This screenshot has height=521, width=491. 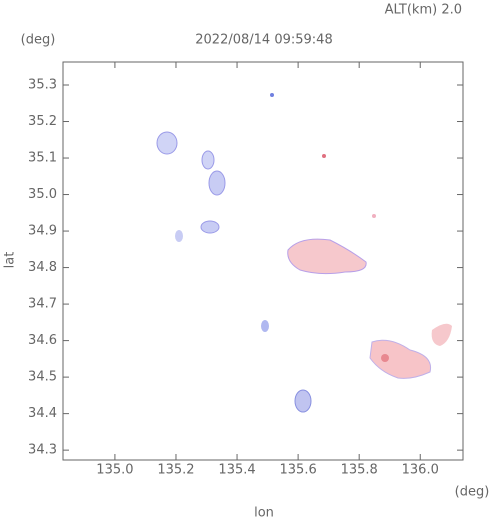 What do you see at coordinates (10, 260) in the screenshot?
I see `y-axis-label: lat` at bounding box center [10, 260].